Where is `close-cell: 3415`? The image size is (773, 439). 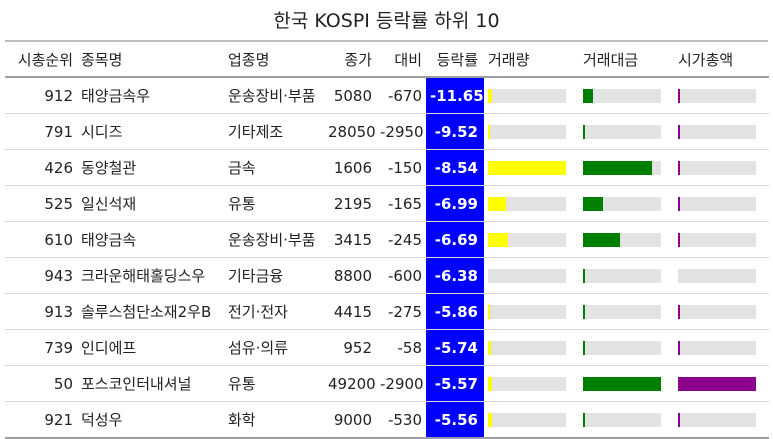
close-cell: 3415 is located at coordinates (350, 239).